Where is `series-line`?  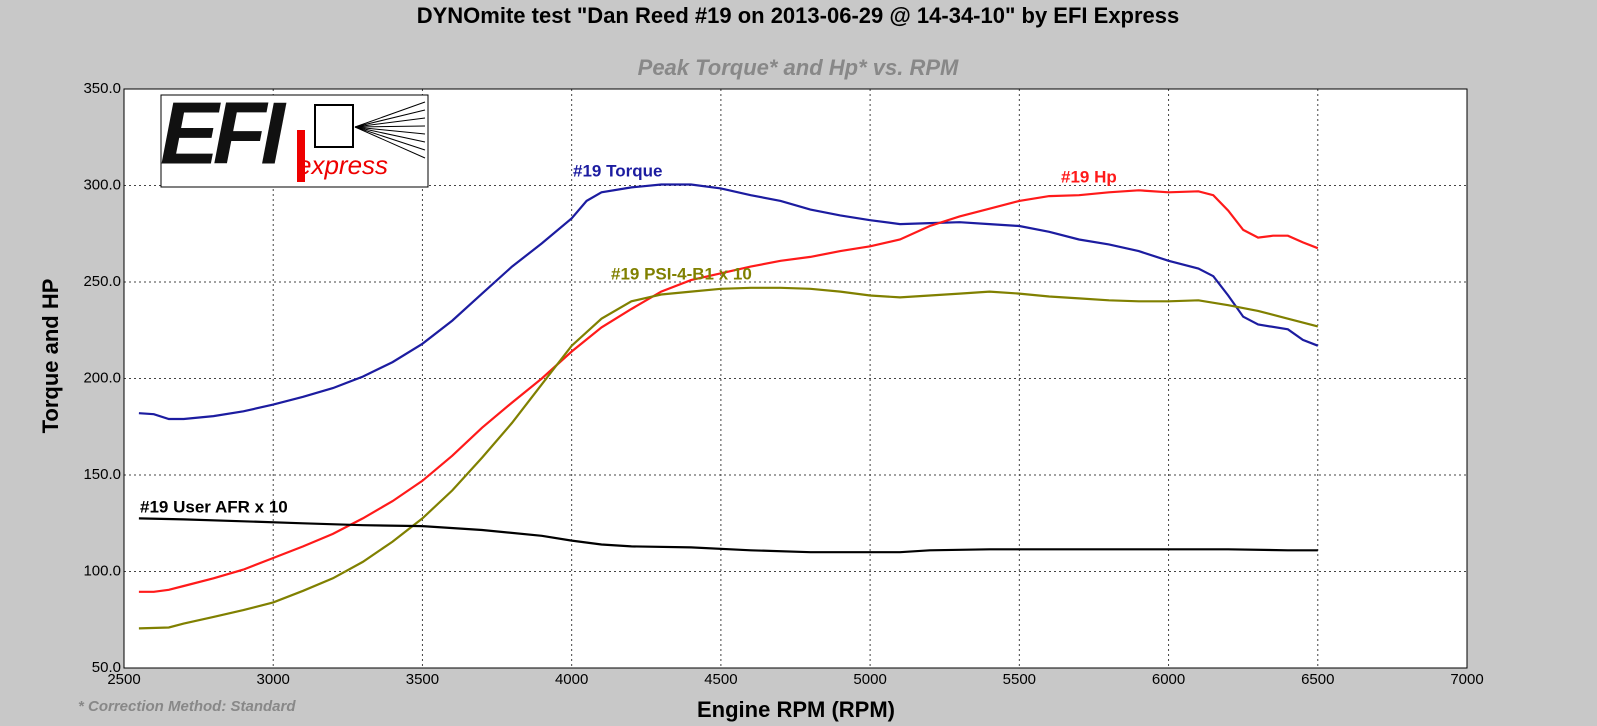
series-line is located at coordinates (728, 535).